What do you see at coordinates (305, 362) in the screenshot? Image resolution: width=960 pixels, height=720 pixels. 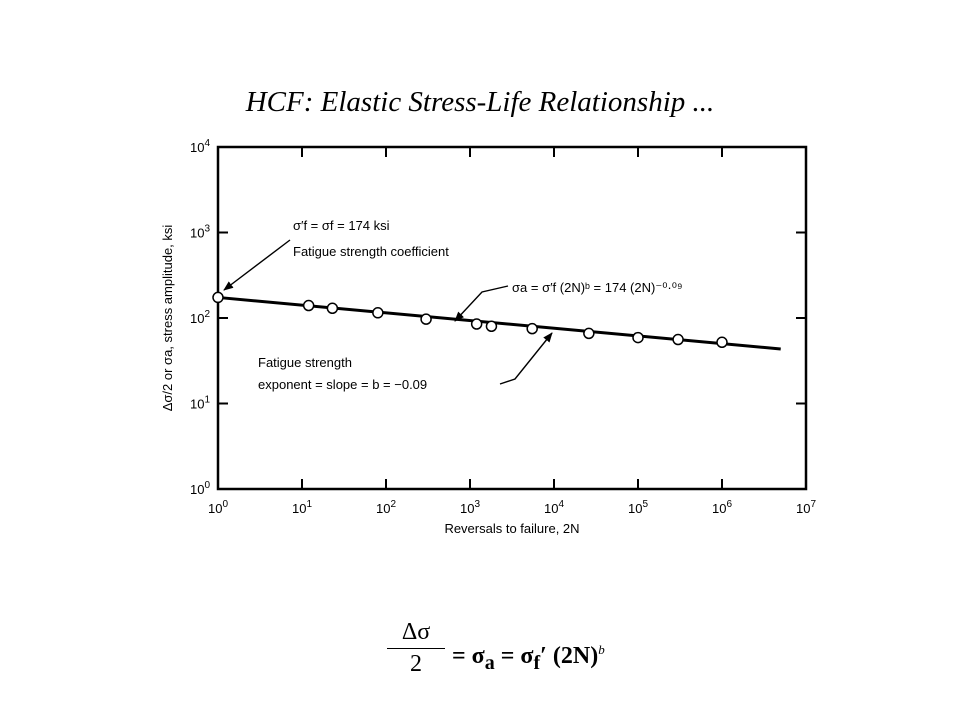 I see `exponent-label-line1: Fatigue strength` at bounding box center [305, 362].